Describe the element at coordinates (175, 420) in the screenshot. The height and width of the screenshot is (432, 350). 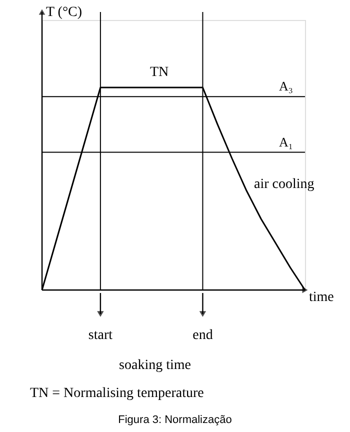
I see `text: Figura 3: Normalização` at that location.